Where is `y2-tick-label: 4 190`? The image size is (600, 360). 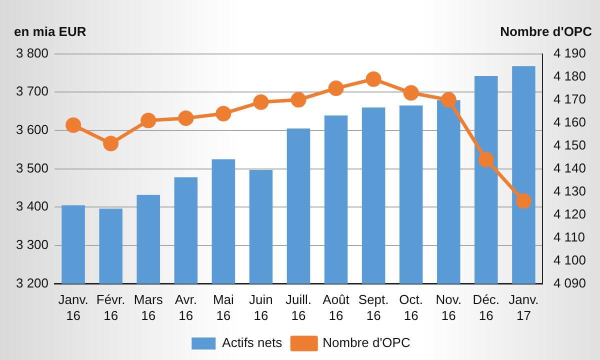 y2-tick-label: 4 190 is located at coordinates (569, 52).